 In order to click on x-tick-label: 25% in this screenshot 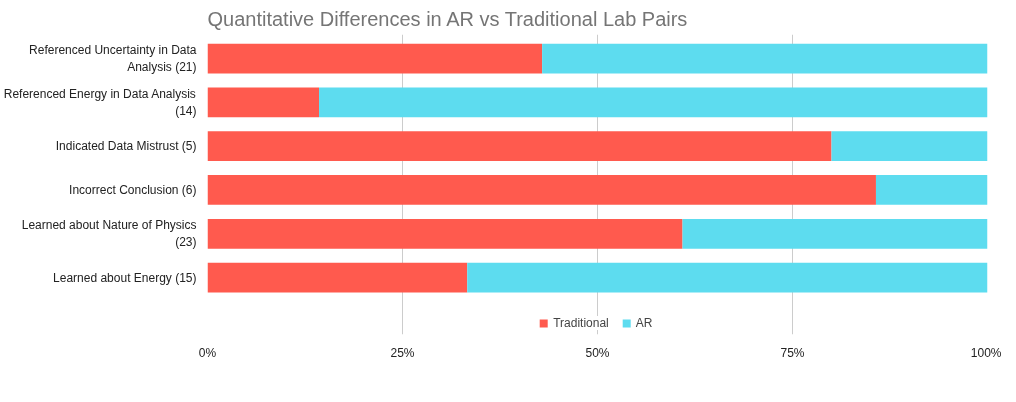, I will do `click(402, 352)`.